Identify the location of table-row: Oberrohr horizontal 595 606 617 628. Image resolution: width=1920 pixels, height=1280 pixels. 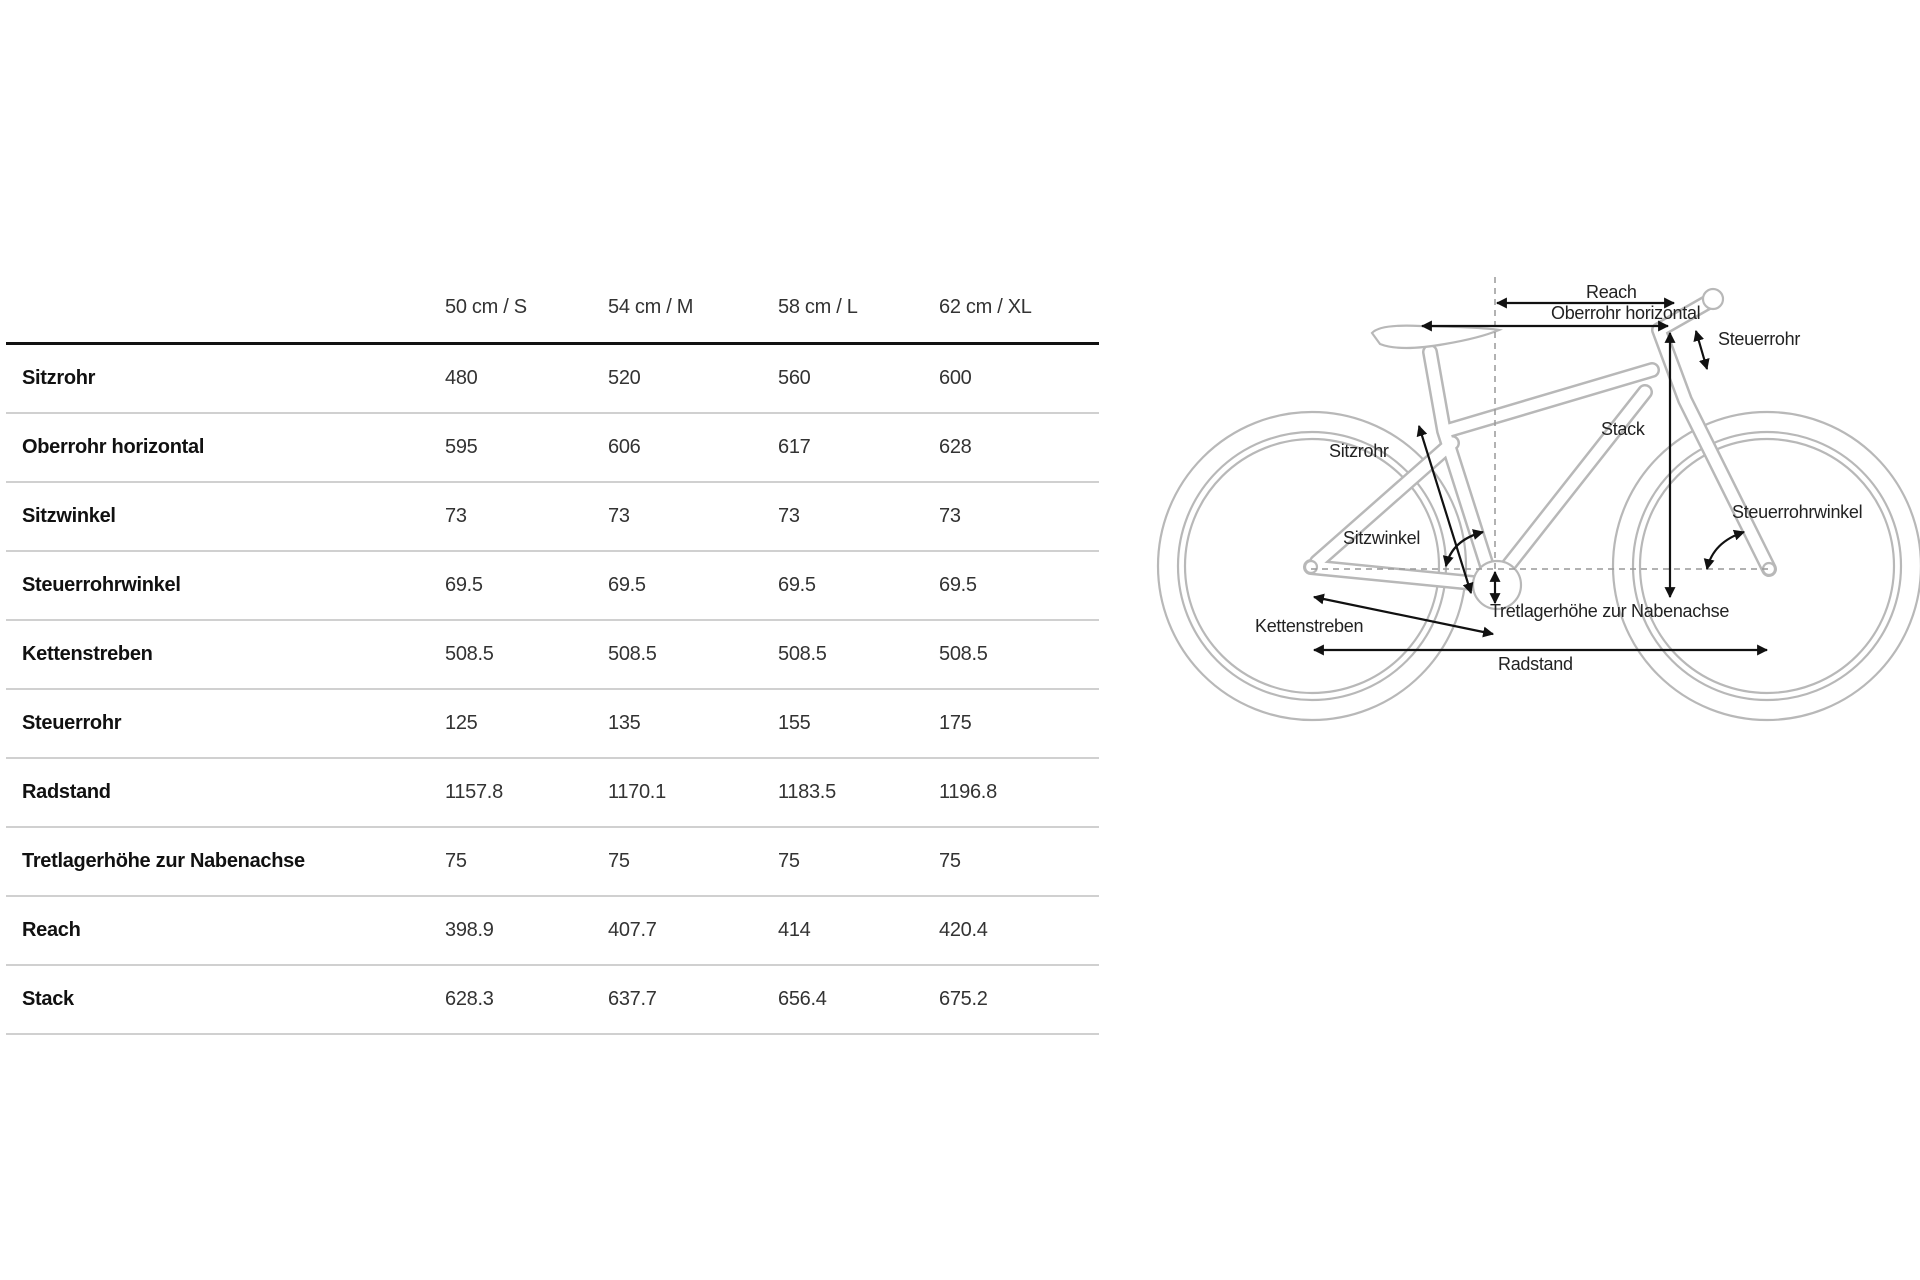
(552, 448).